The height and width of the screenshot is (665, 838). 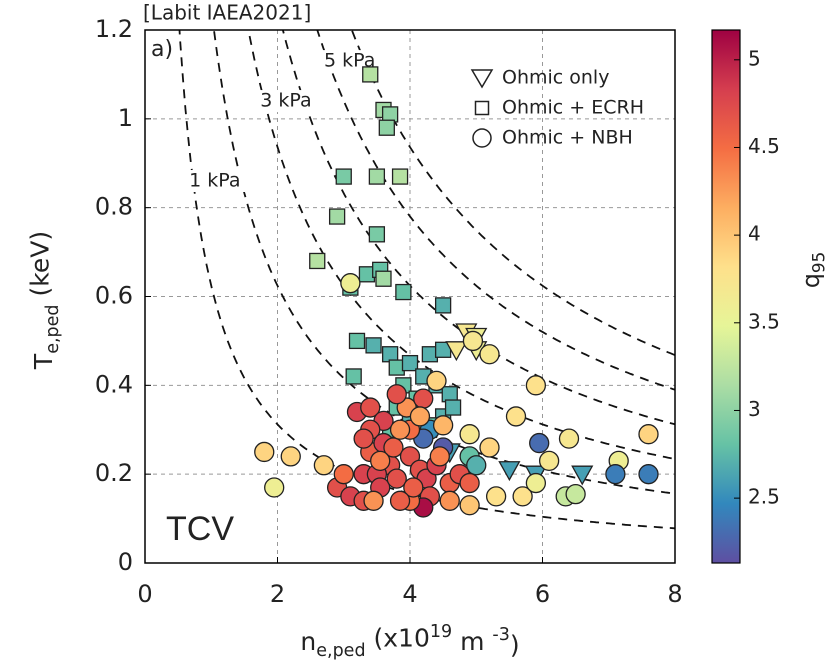 What do you see at coordinates (125, 118) in the screenshot?
I see `y-tick-label: 1` at bounding box center [125, 118].